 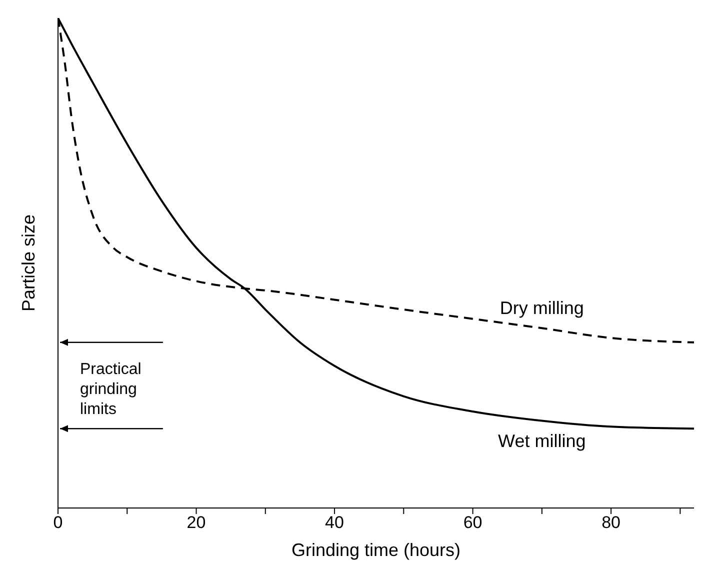 What do you see at coordinates (111, 389) in the screenshot?
I see `annotation: Practical grinding limits` at bounding box center [111, 389].